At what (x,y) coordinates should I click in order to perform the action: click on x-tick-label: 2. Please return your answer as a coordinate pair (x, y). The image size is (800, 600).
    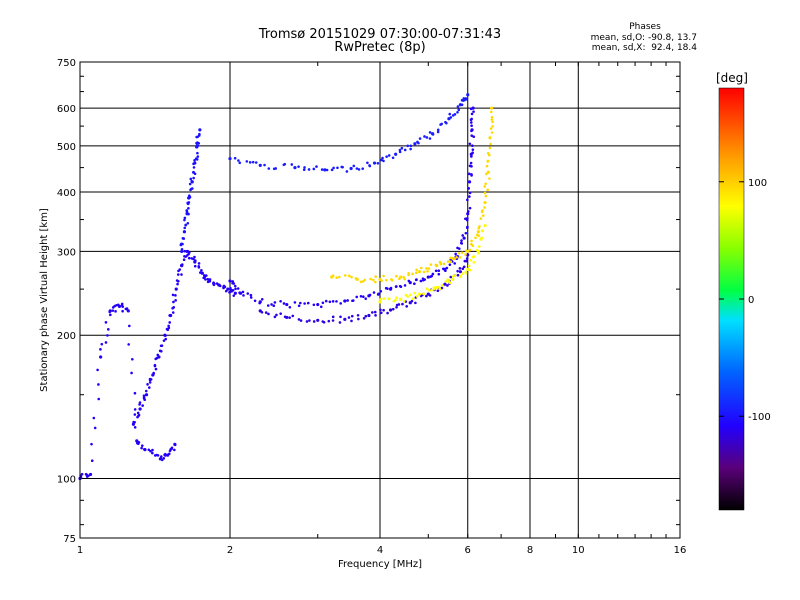
    Looking at the image, I should click on (230, 550).